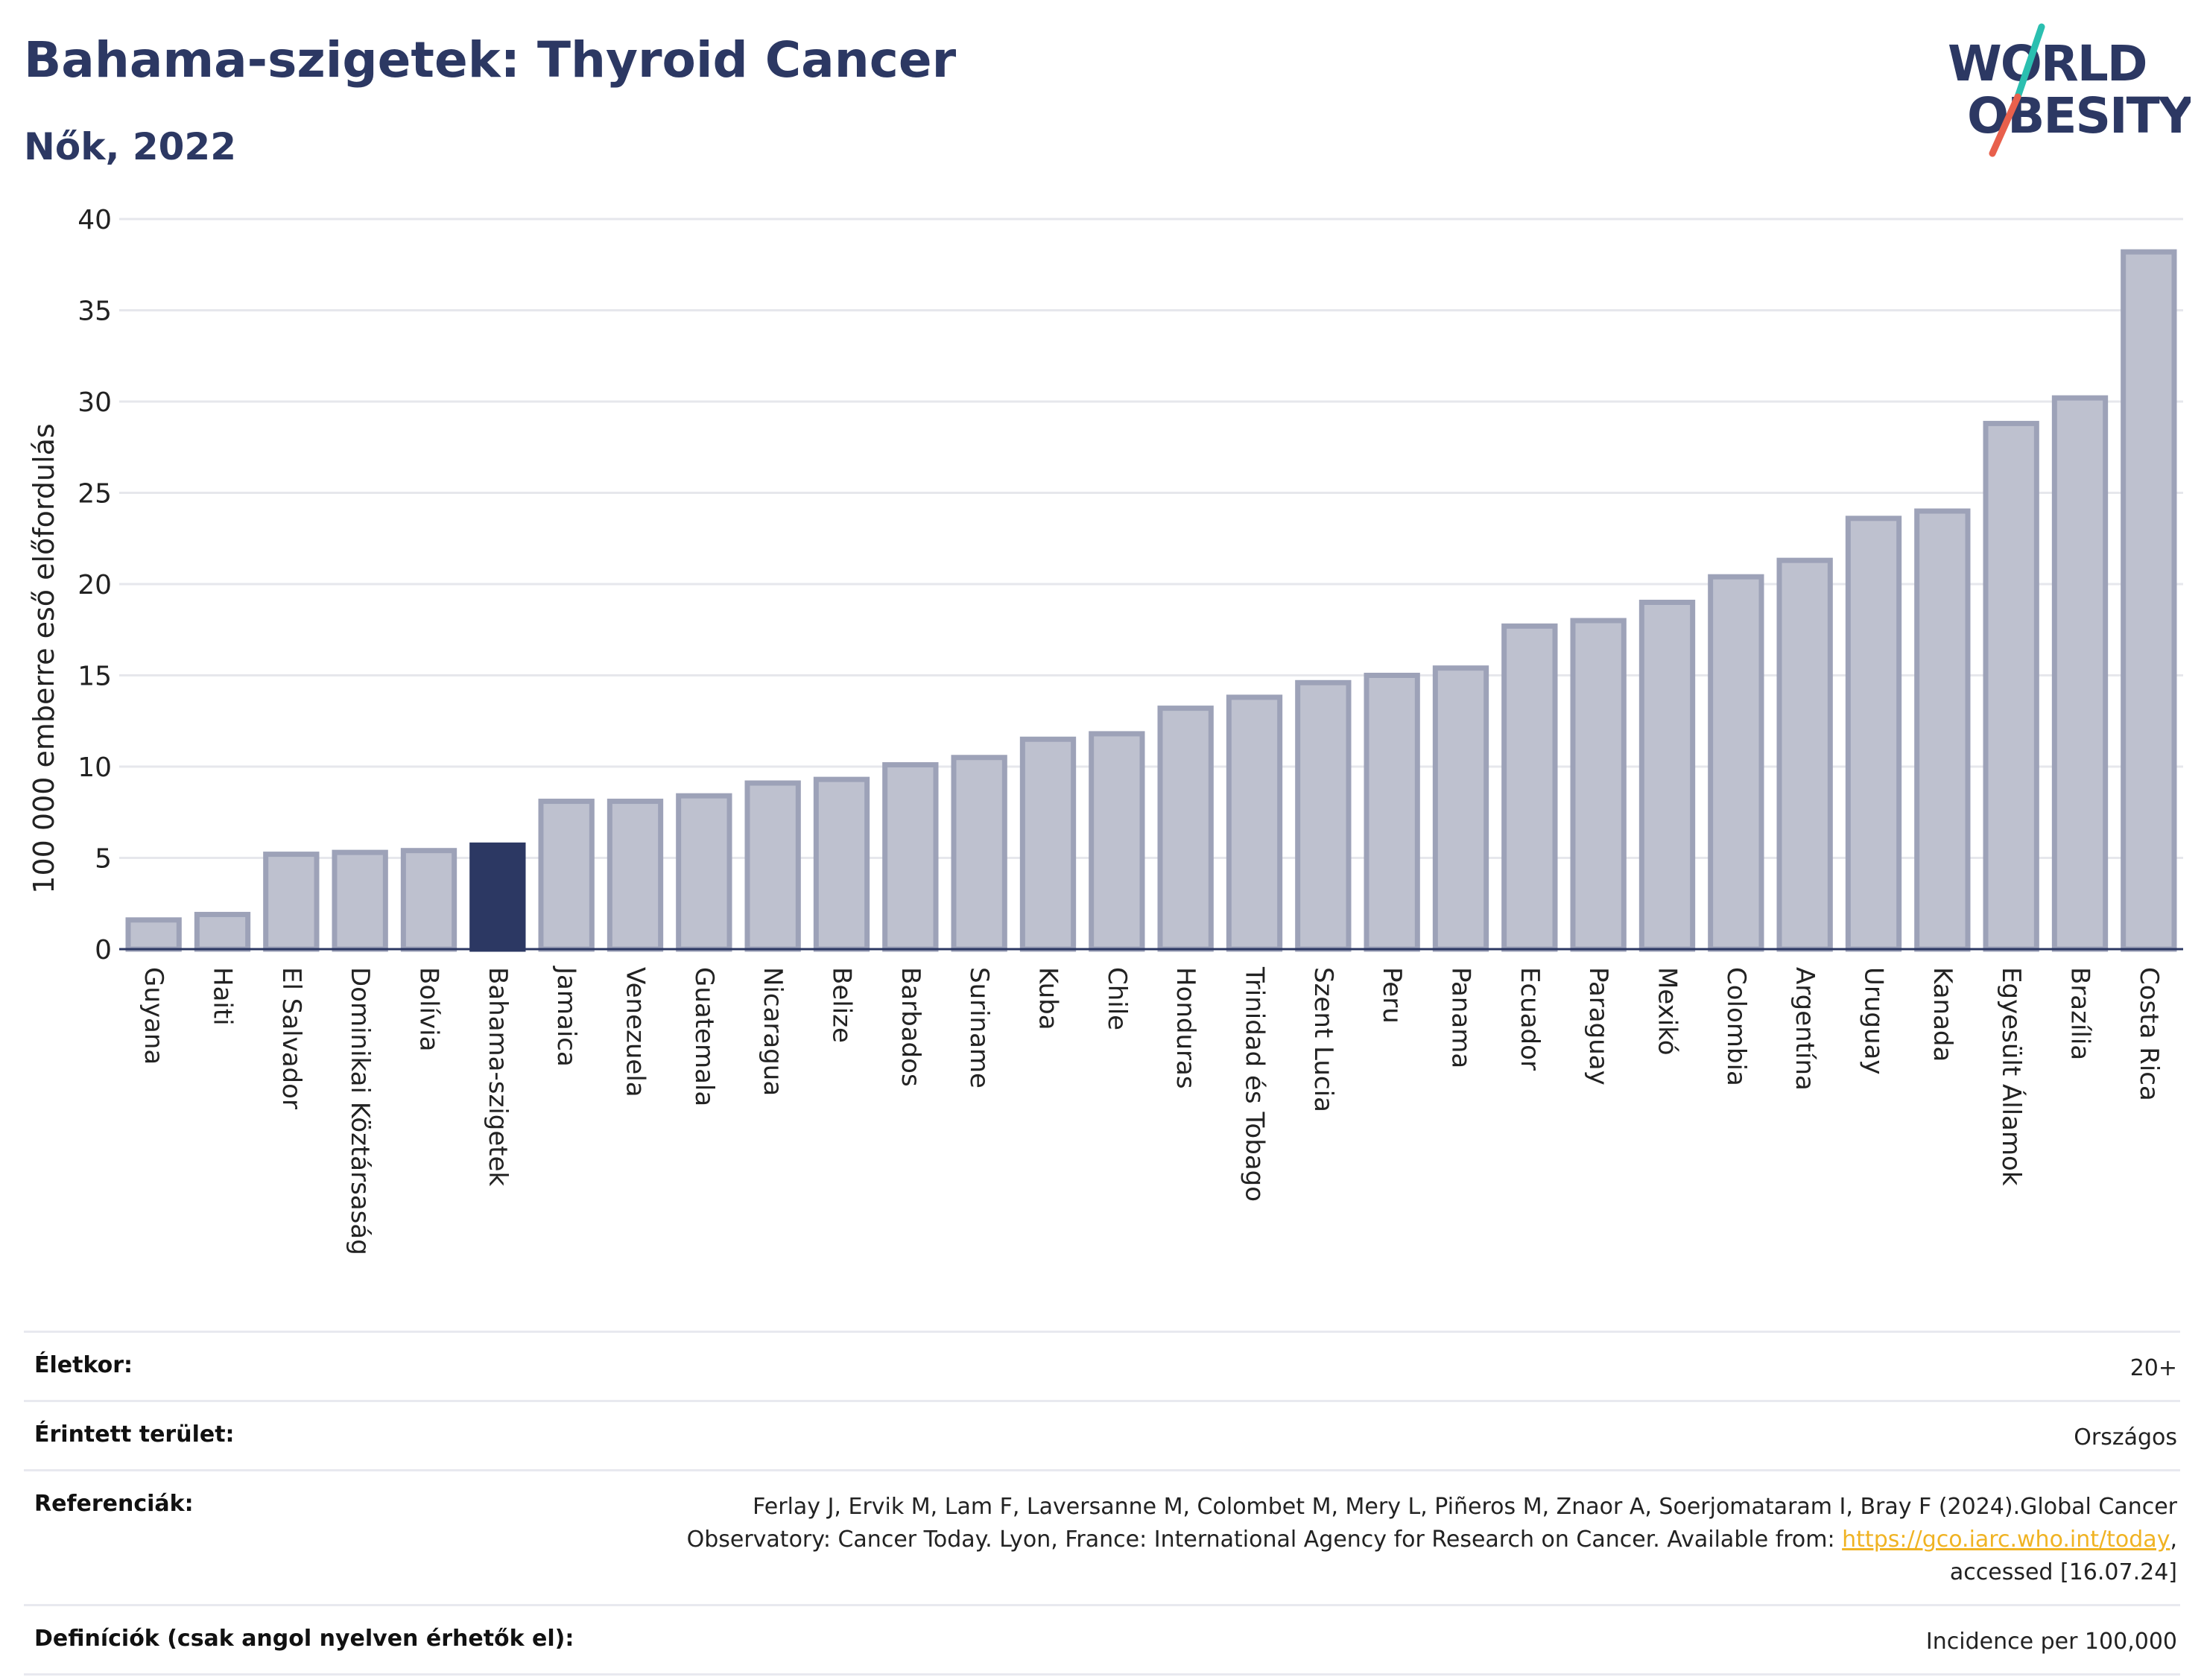 The image size is (2204, 1680). I want to click on meta-value-area: Országos, so click(2125, 1437).